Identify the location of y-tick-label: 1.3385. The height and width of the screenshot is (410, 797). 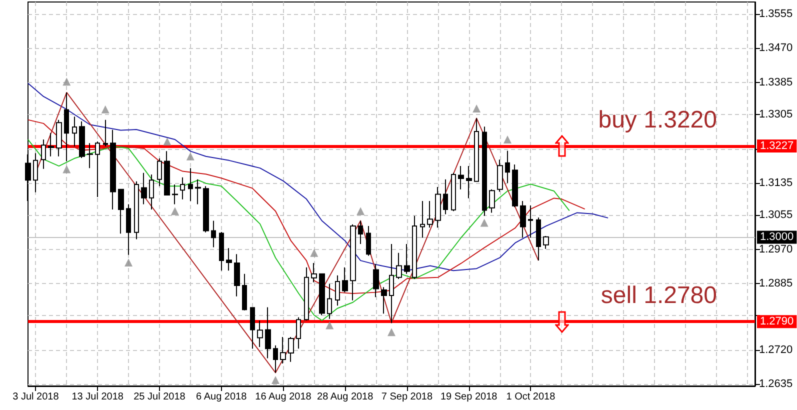
(776, 82).